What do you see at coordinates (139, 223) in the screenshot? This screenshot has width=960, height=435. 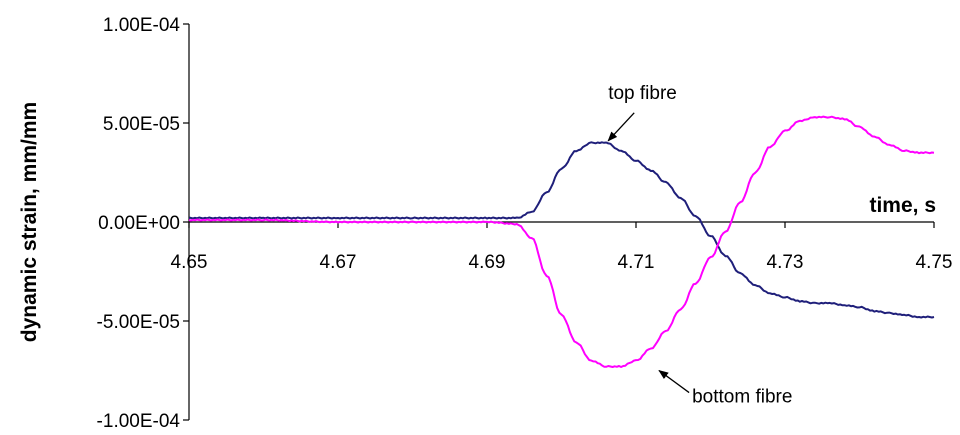 I see `y-tick-label: 0.00E+00` at bounding box center [139, 223].